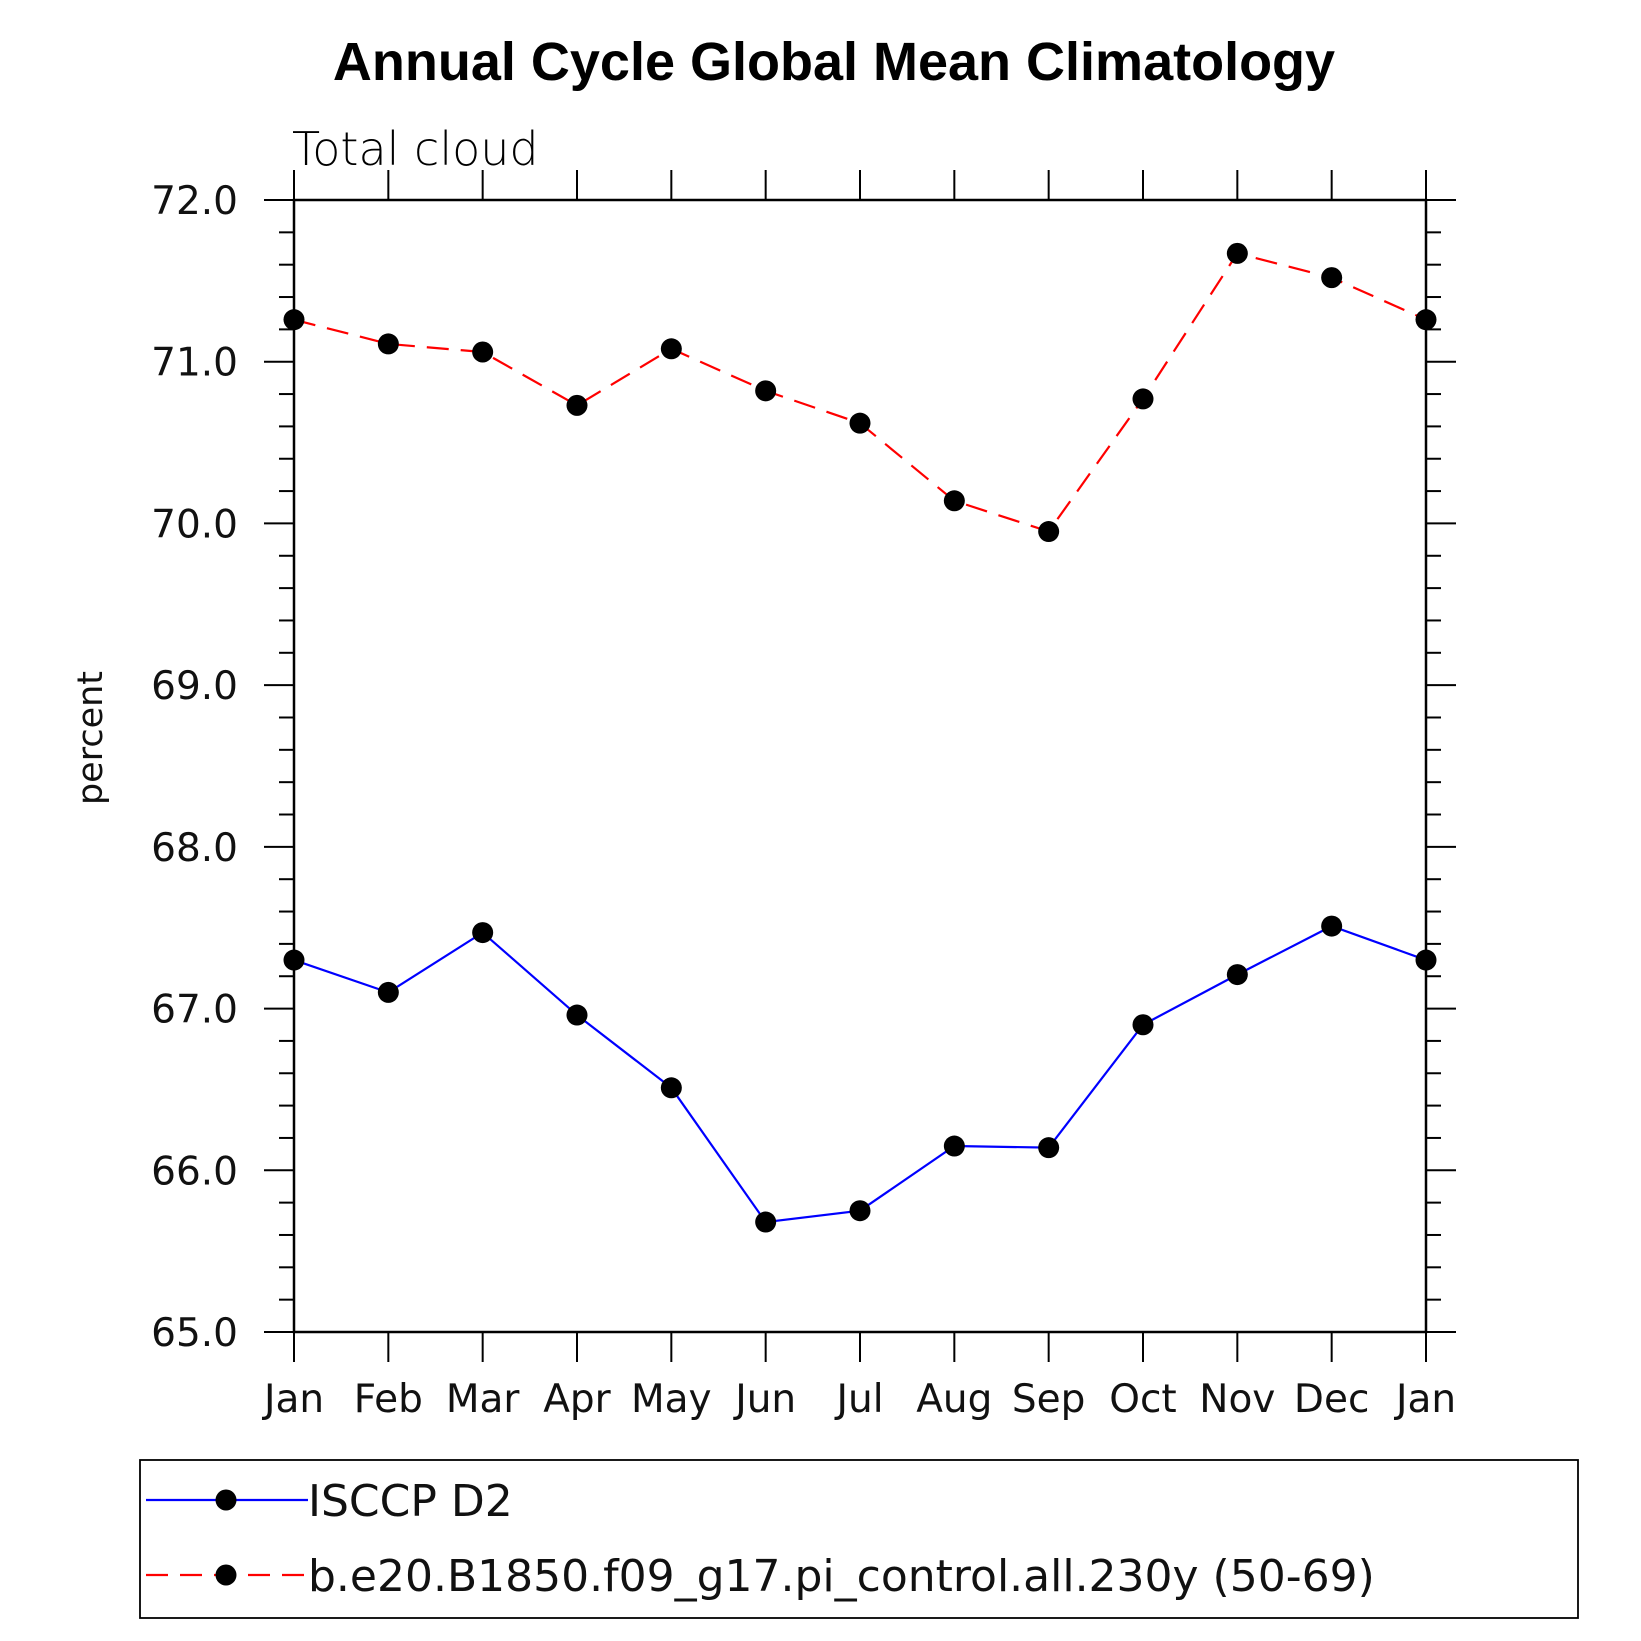  What do you see at coordinates (577, 1399) in the screenshot?
I see `x-tick-label: Apr` at bounding box center [577, 1399].